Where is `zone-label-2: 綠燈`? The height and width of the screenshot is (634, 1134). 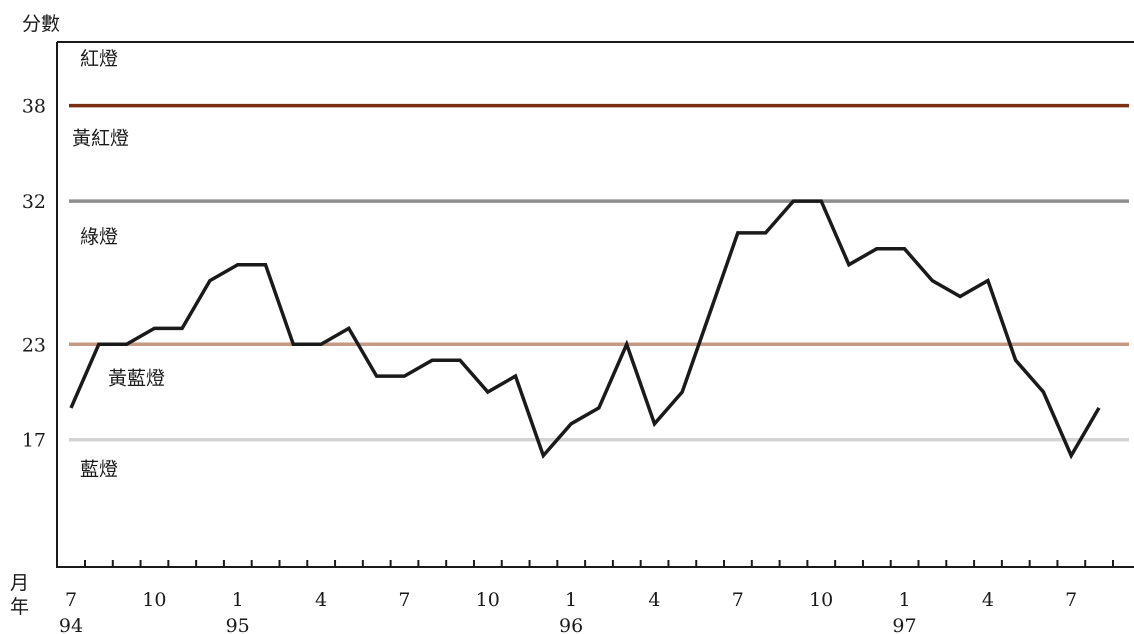
zone-label-2: 綠燈 is located at coordinates (99, 237).